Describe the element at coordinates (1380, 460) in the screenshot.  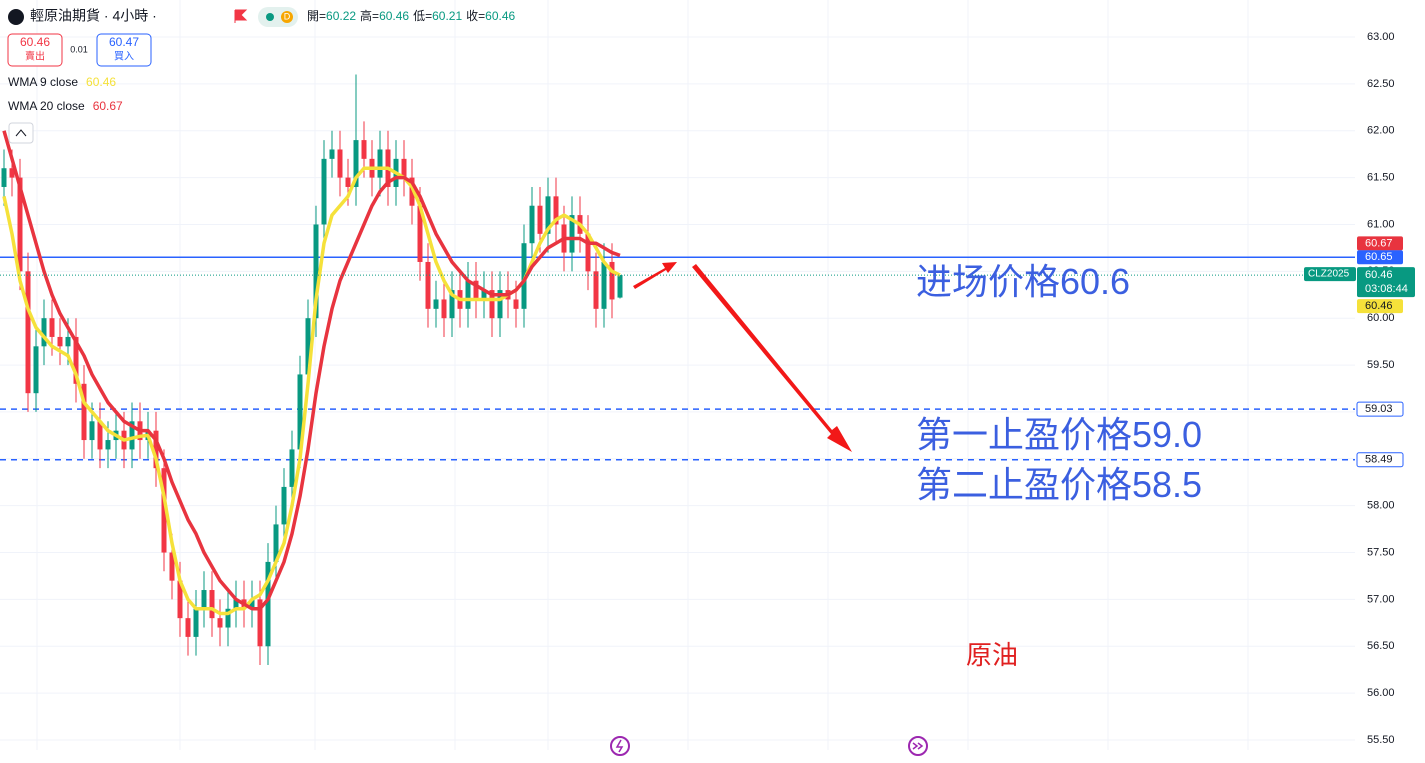
I see `level-badge-border` at that location.